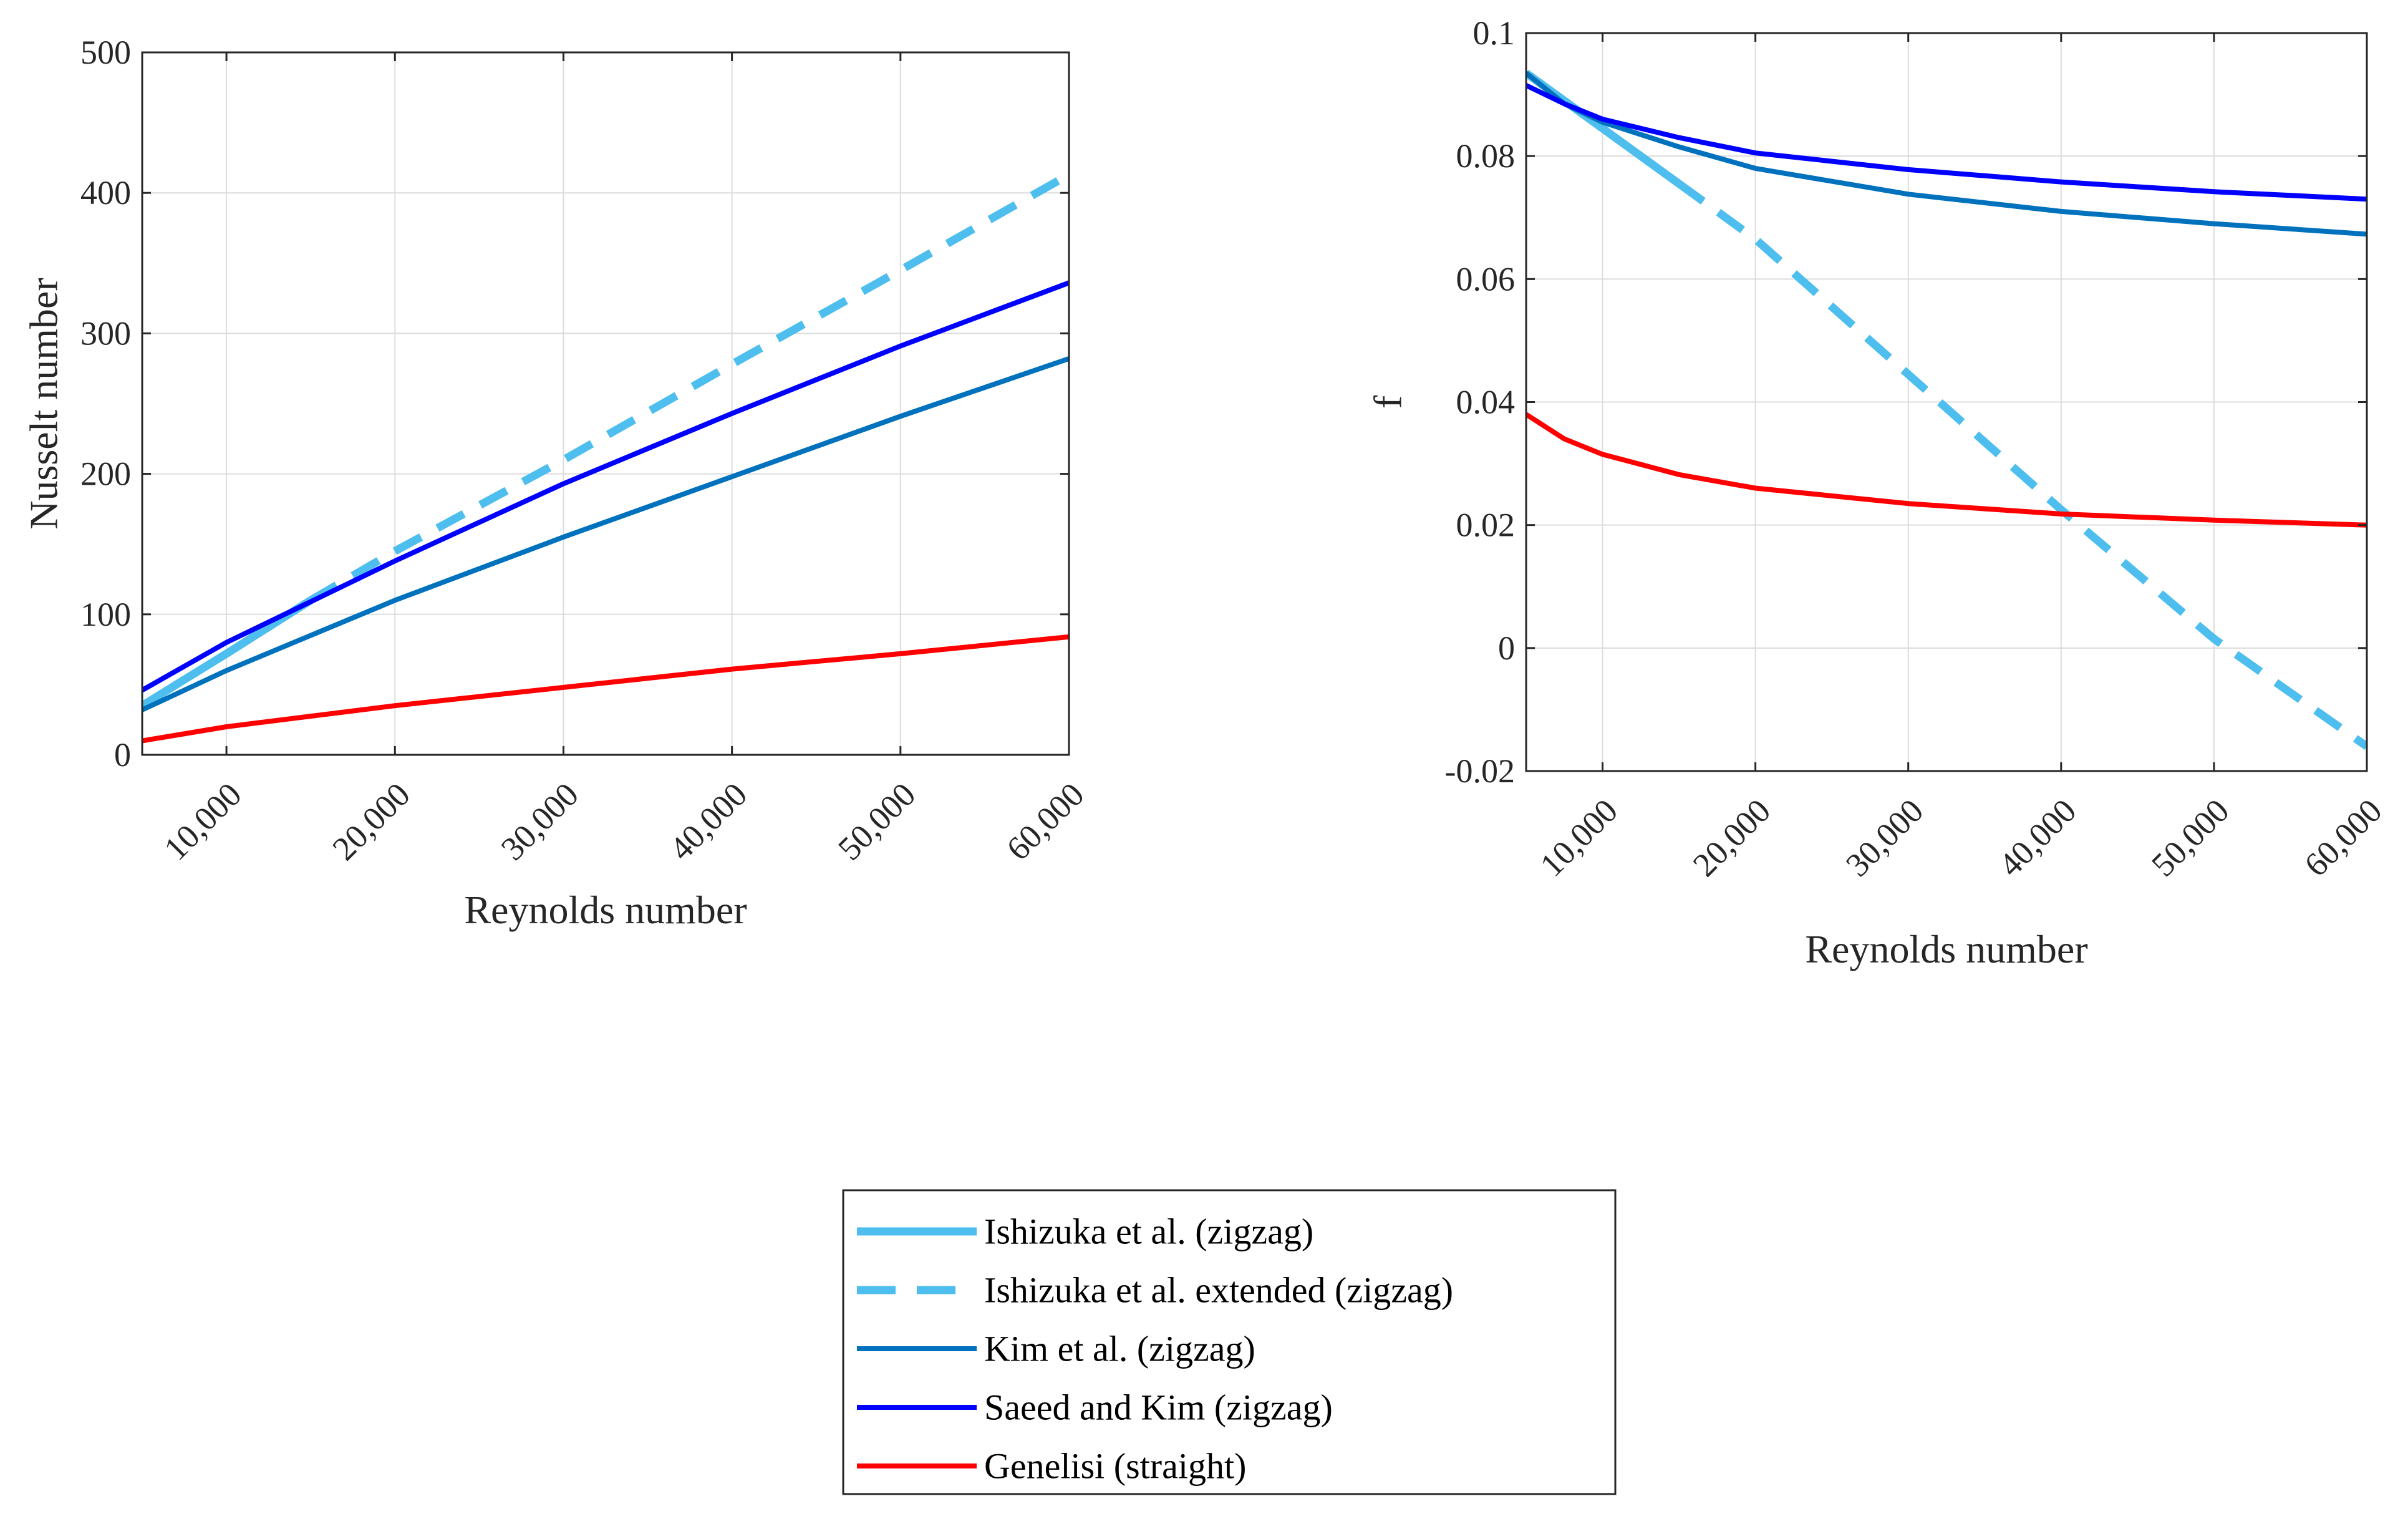 The image size is (2408, 1524). Describe the element at coordinates (1480, 771) in the screenshot. I see `y-tick-label: -0.02` at that location.